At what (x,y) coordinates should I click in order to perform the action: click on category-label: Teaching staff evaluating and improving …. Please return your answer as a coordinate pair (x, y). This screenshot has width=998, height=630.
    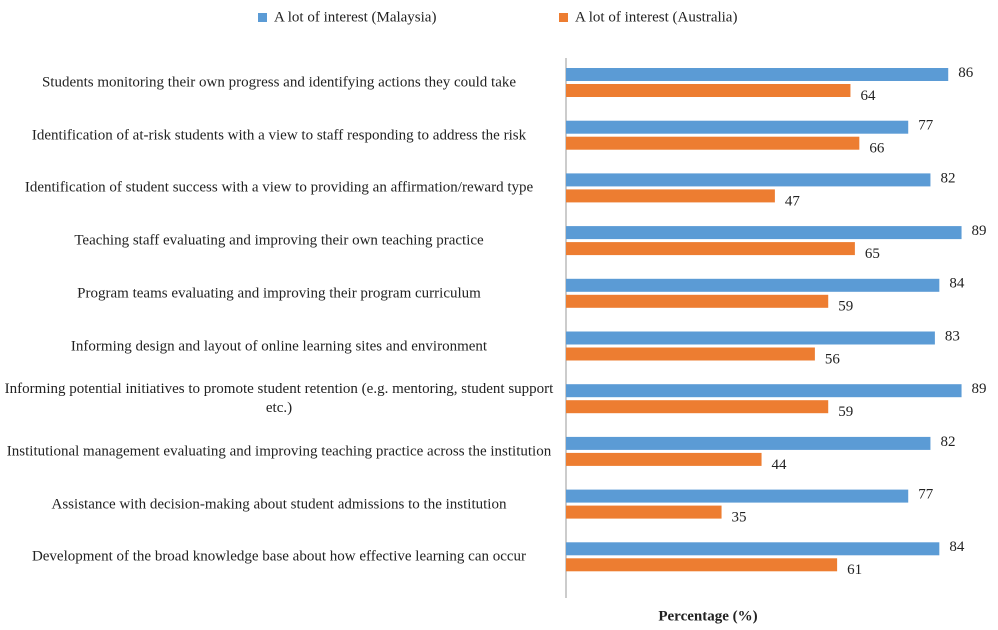
    Looking at the image, I should click on (279, 240).